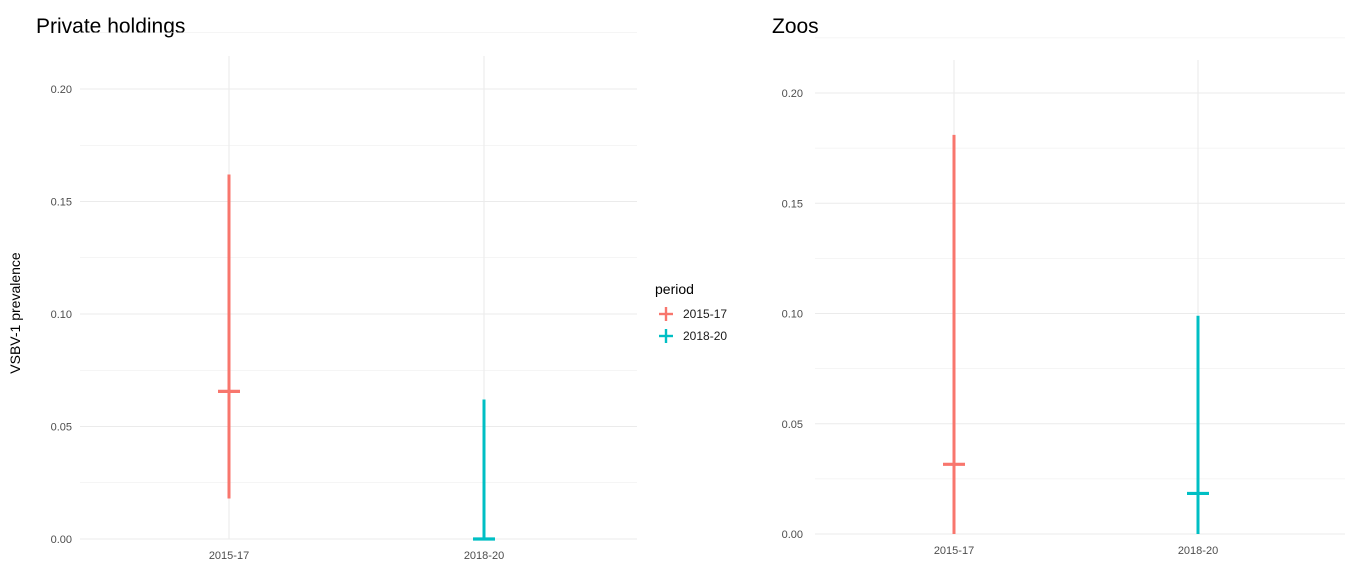 This screenshot has width=1351, height=566. I want to click on panel-title: Zoos, so click(795, 26).